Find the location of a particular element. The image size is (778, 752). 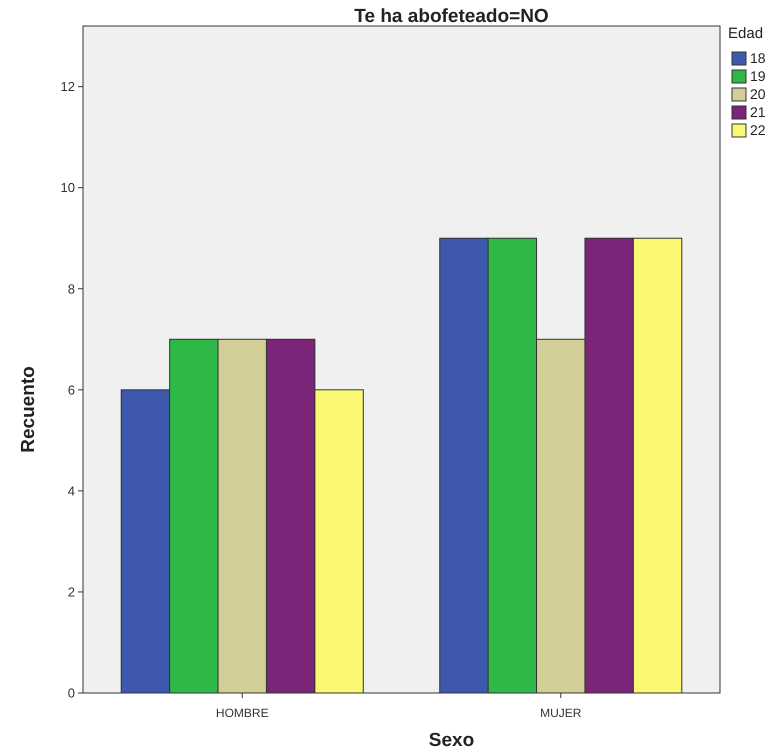

y-tick-label: 0 is located at coordinates (71, 693).